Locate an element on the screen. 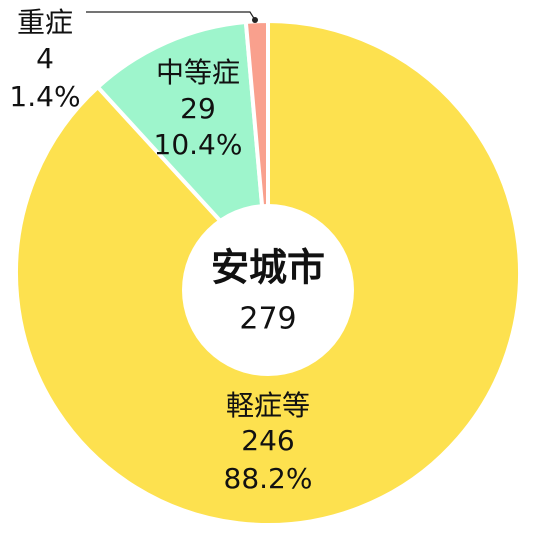 This screenshot has height=540, width=539. leader-dot is located at coordinates (255, 20).